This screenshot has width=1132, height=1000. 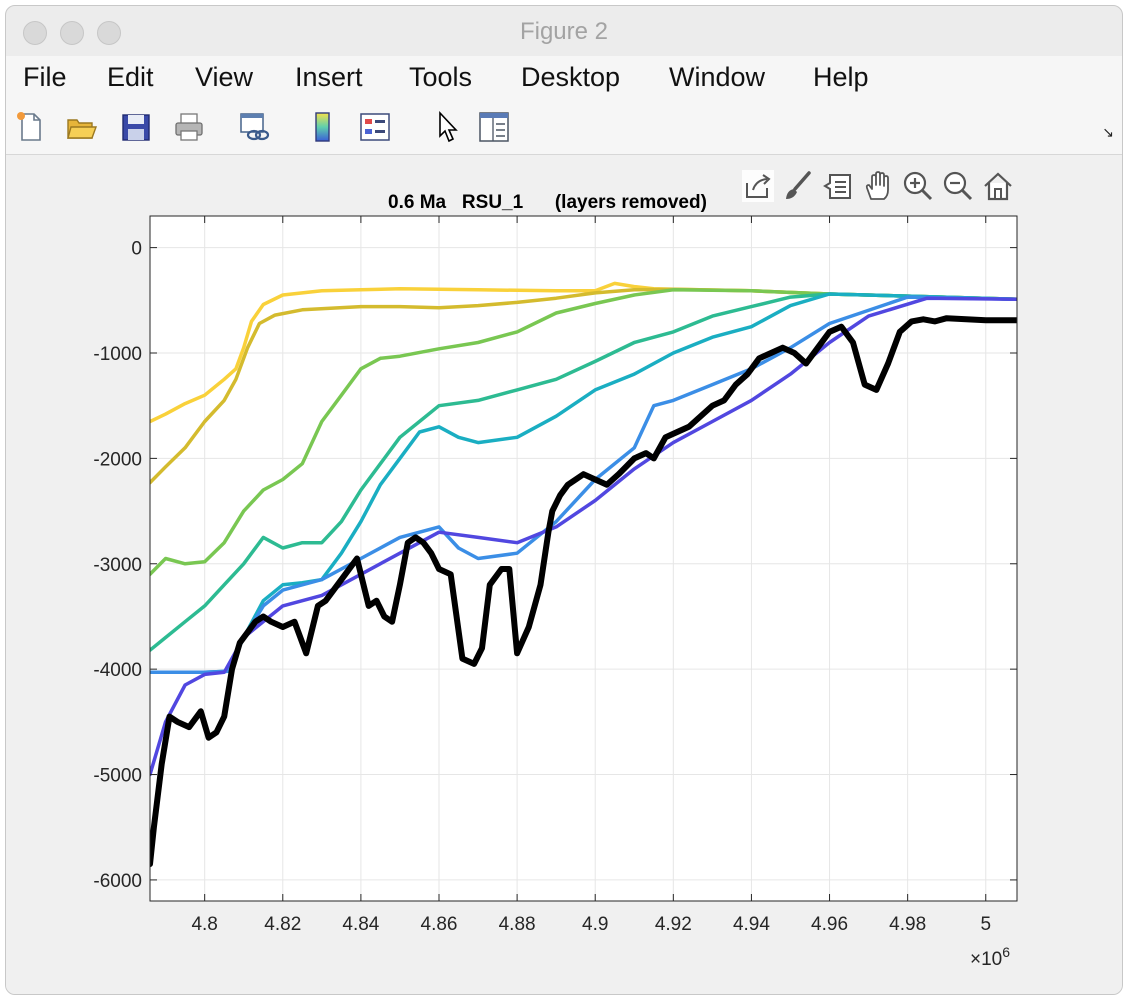 What do you see at coordinates (130, 77) in the screenshot?
I see `menu-edit: Edit` at bounding box center [130, 77].